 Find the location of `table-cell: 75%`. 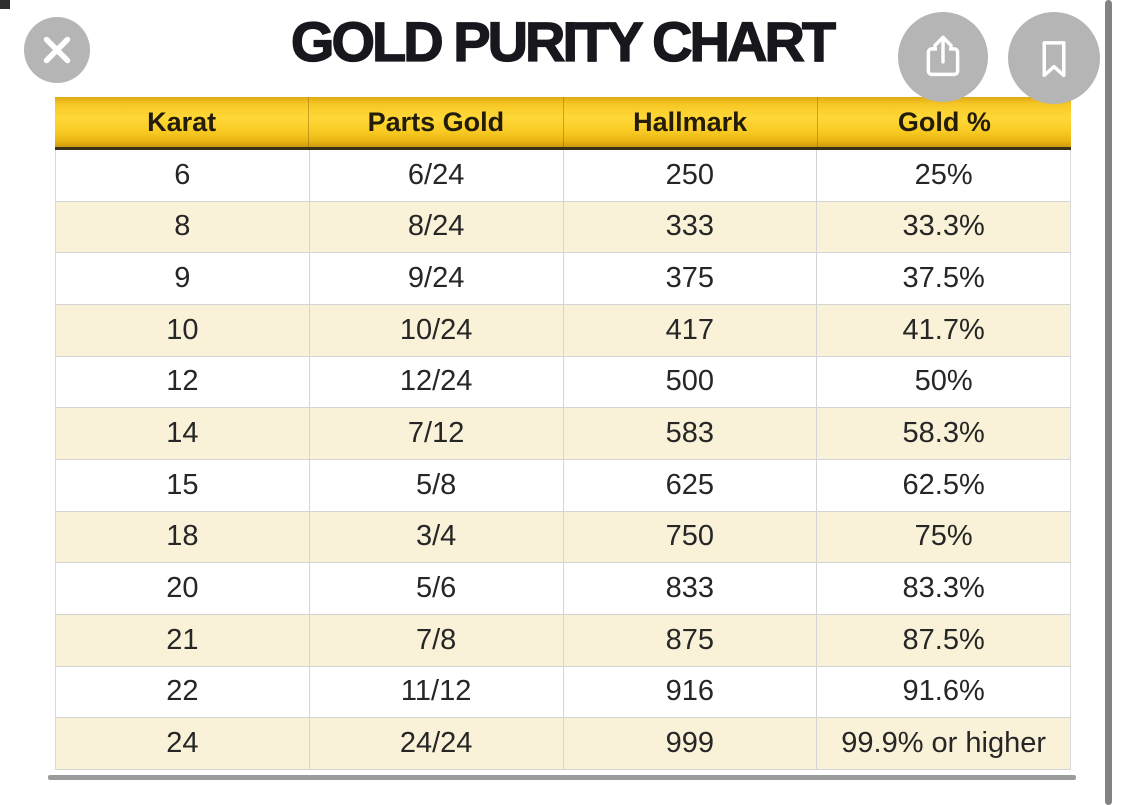

table-cell: 75% is located at coordinates (943, 536).